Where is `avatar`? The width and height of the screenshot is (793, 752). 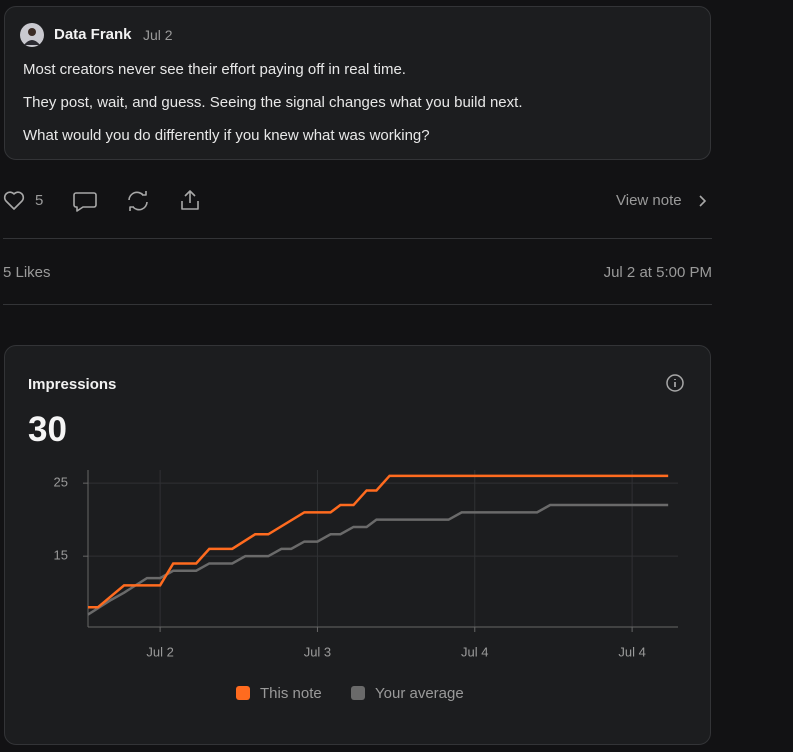
avatar is located at coordinates (32, 35).